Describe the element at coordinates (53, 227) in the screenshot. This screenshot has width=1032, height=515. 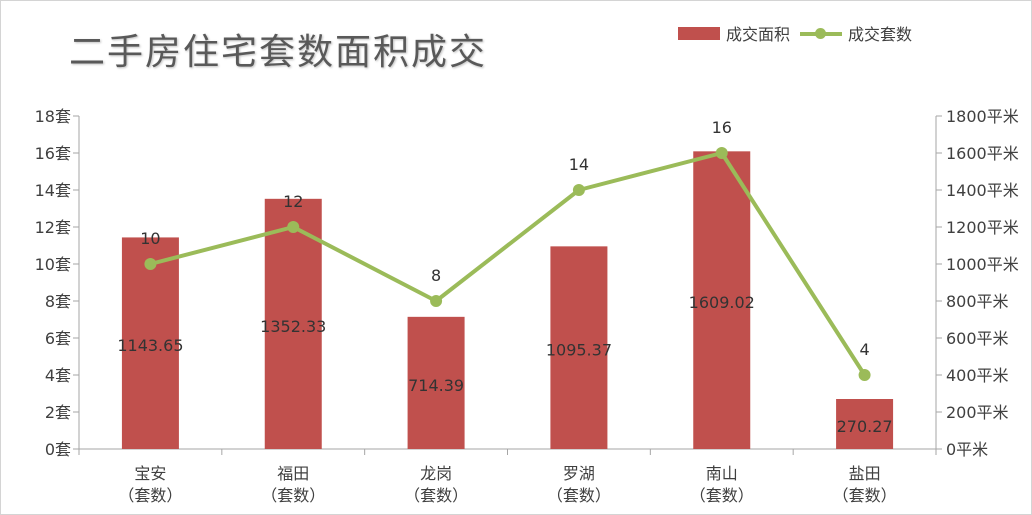
I see `y-left-tick-label: 12套` at that location.